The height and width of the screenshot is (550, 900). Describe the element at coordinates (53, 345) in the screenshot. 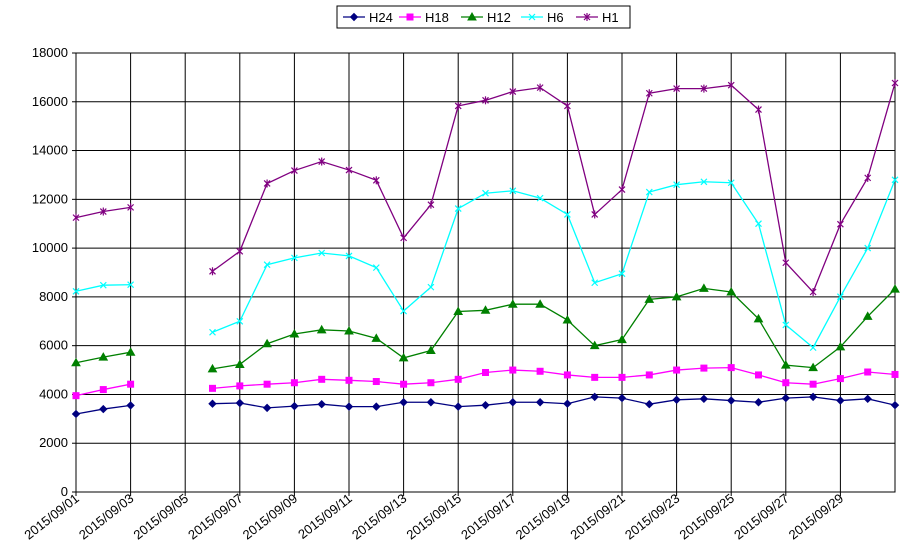

I see `y-tick-label: 6000` at that location.